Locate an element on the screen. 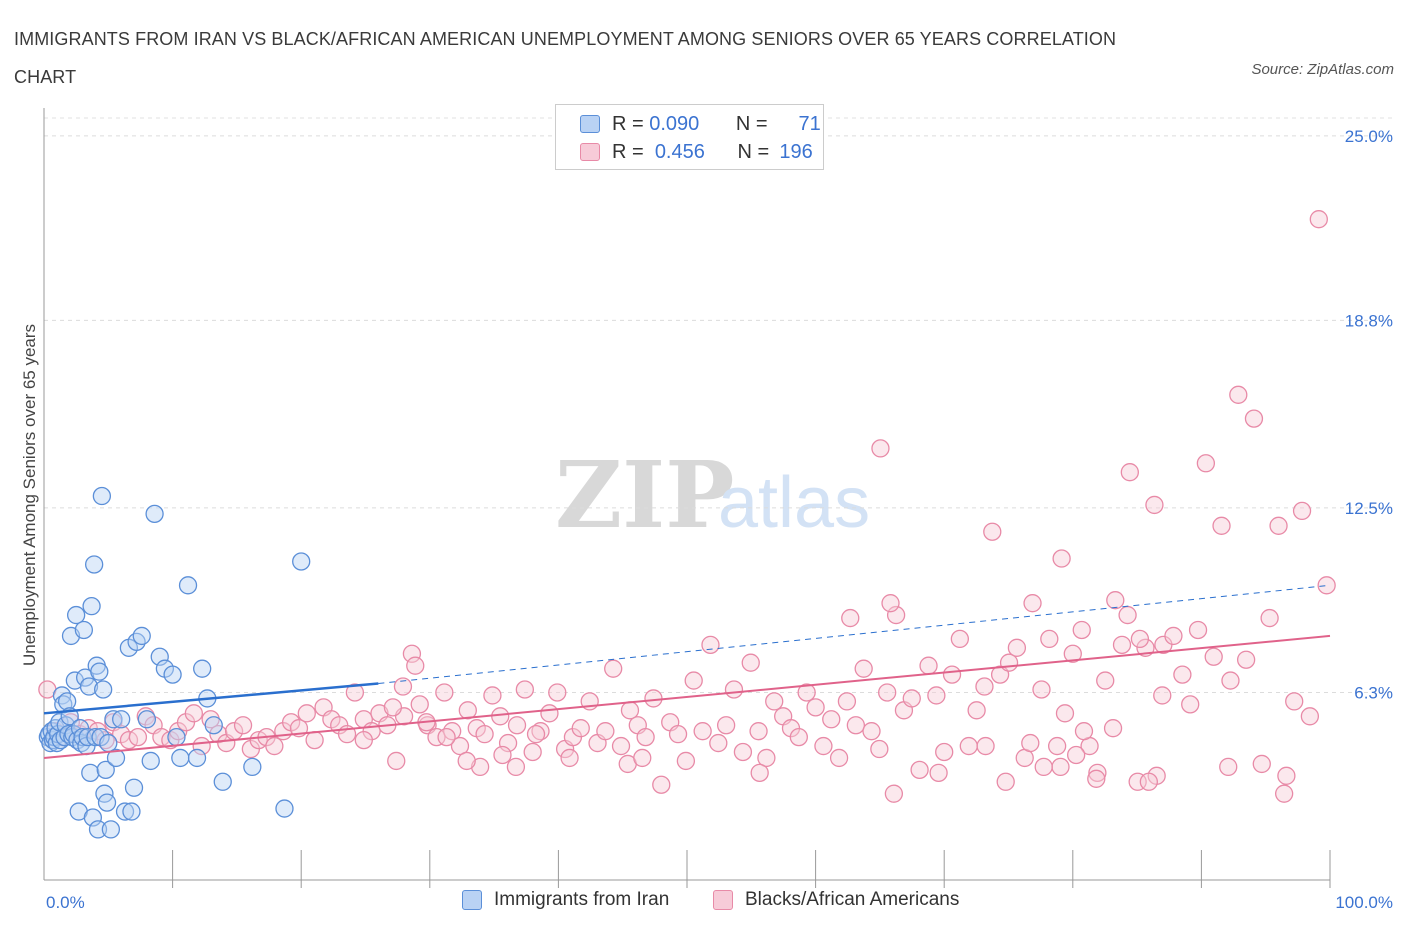 The image size is (1406, 930). legend-r-value: 0.090 is located at coordinates (674, 123).